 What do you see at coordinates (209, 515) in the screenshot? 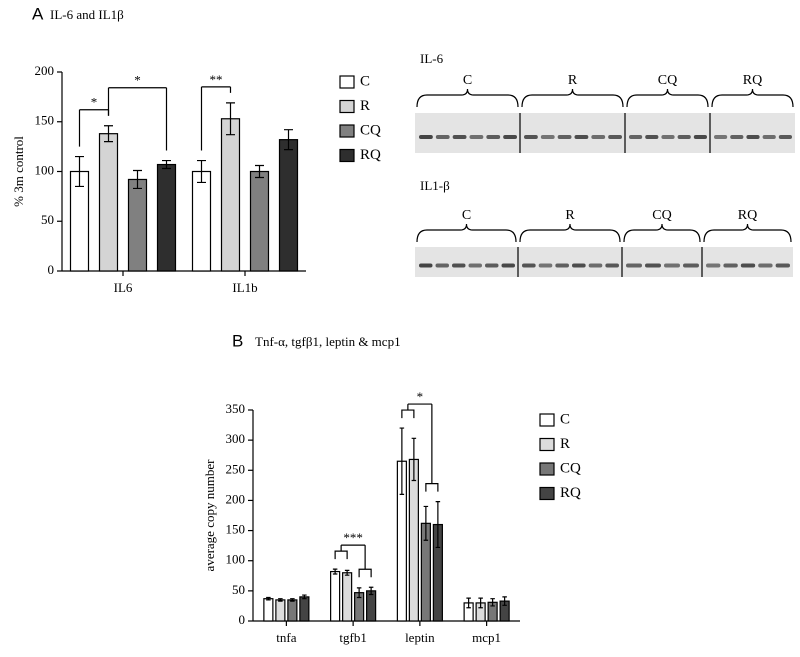
I see `y-axis-label: average copy number` at bounding box center [209, 515].